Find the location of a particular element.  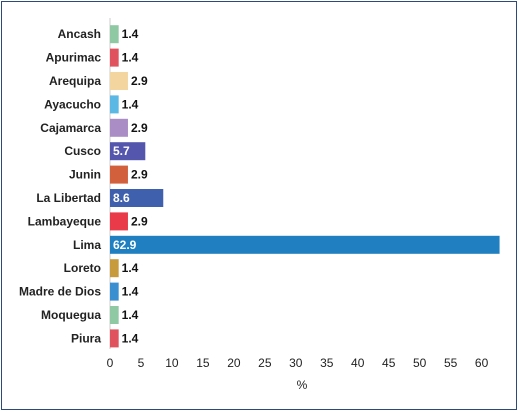

bar-piura is located at coordinates (114, 338).